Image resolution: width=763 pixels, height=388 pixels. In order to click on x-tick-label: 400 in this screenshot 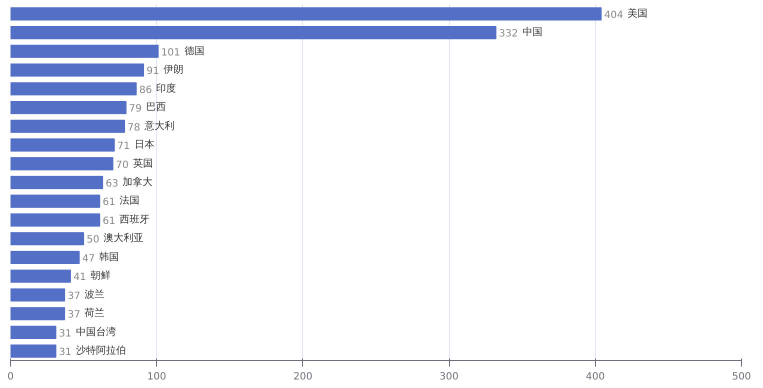, I will do `click(595, 377)`.